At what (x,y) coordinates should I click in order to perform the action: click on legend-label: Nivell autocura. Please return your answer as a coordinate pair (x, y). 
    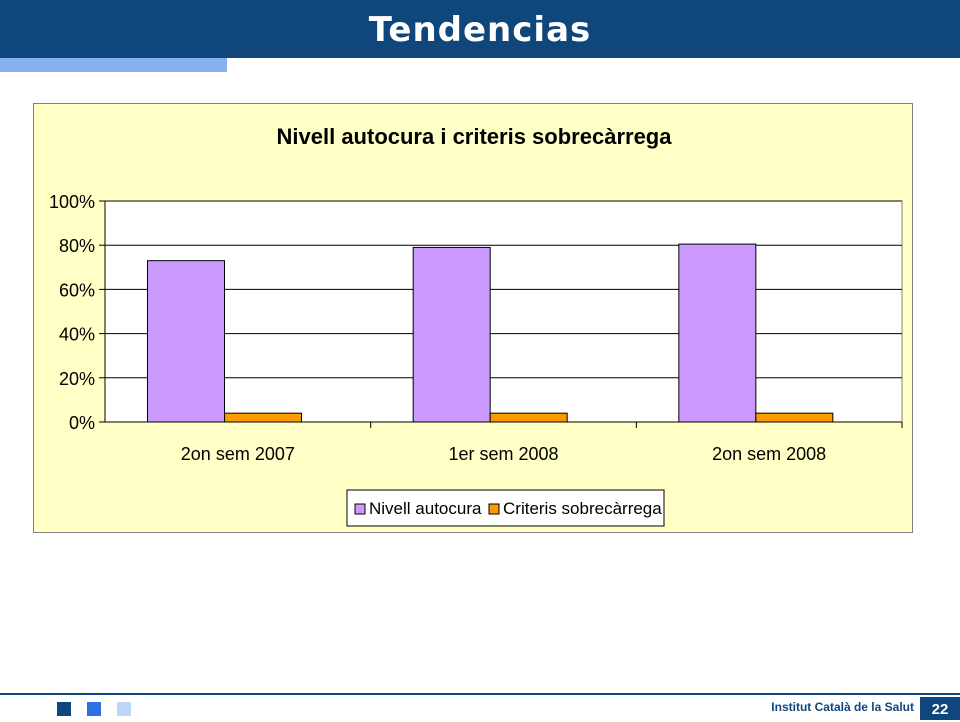
    Looking at the image, I should click on (425, 508).